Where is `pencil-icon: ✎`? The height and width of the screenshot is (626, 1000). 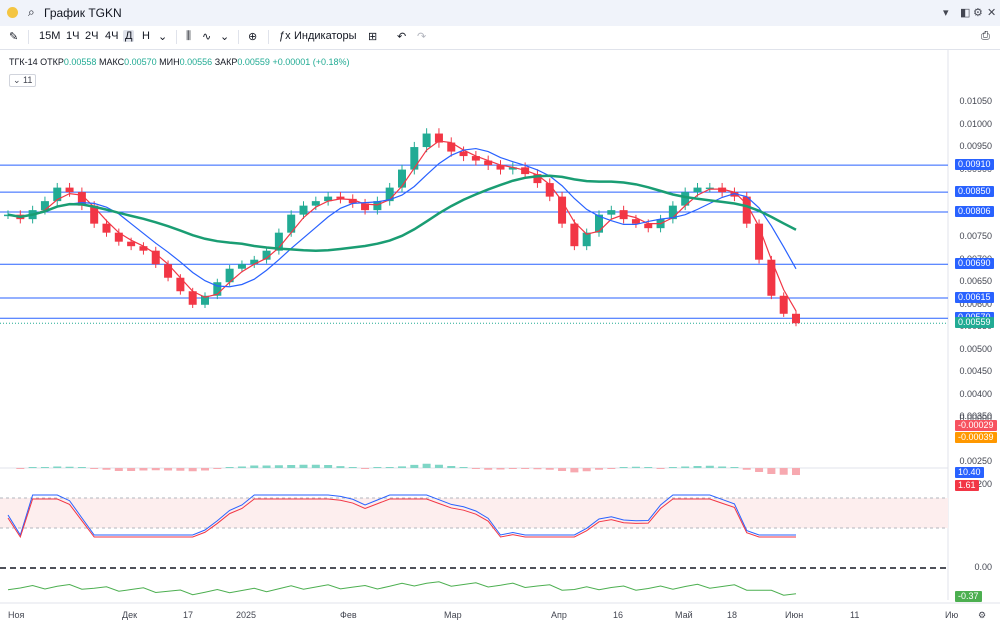 pencil-icon: ✎ is located at coordinates (14, 37).